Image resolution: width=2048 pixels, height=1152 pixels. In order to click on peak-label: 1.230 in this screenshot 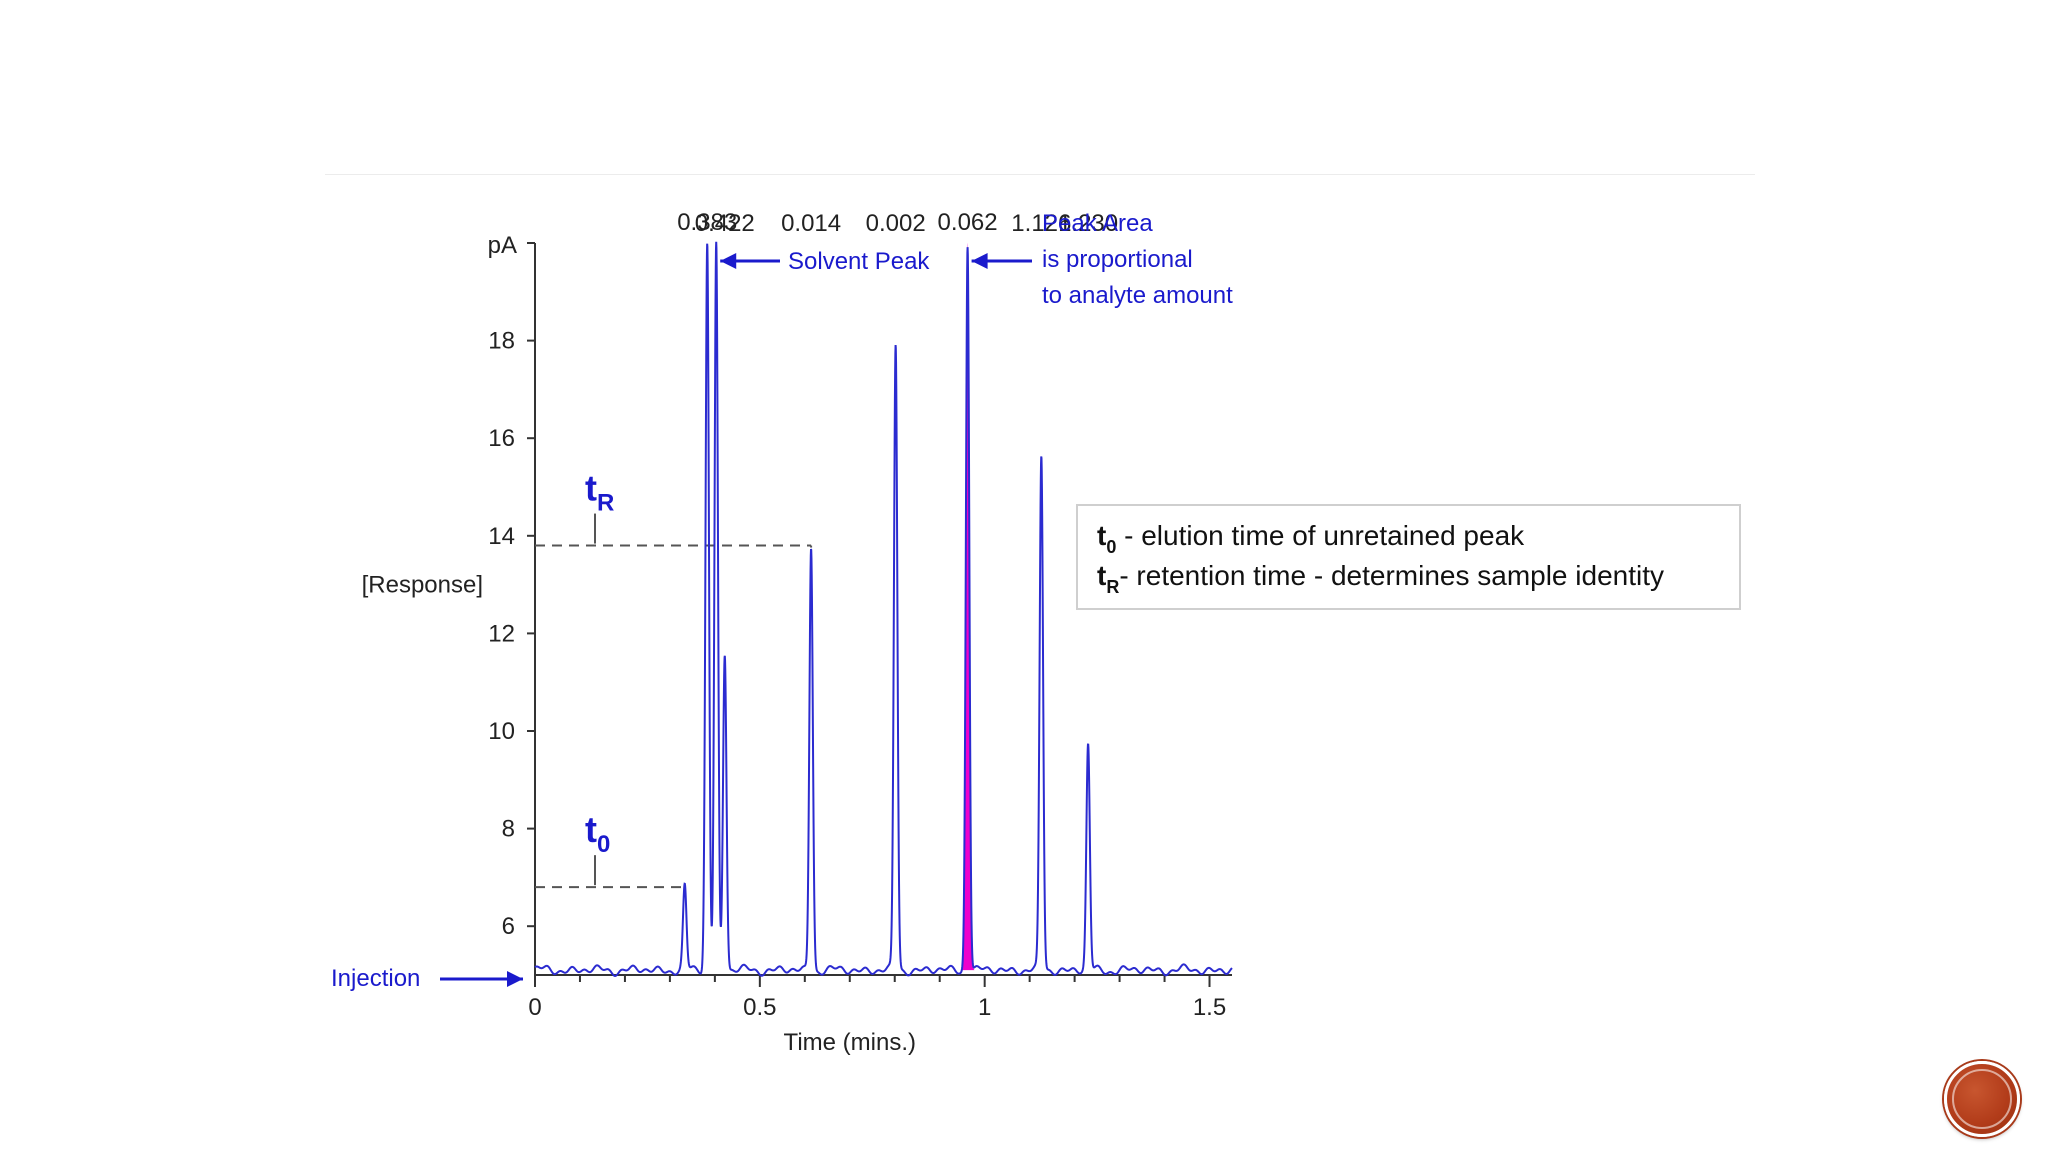, I will do `click(1088, 223)`.